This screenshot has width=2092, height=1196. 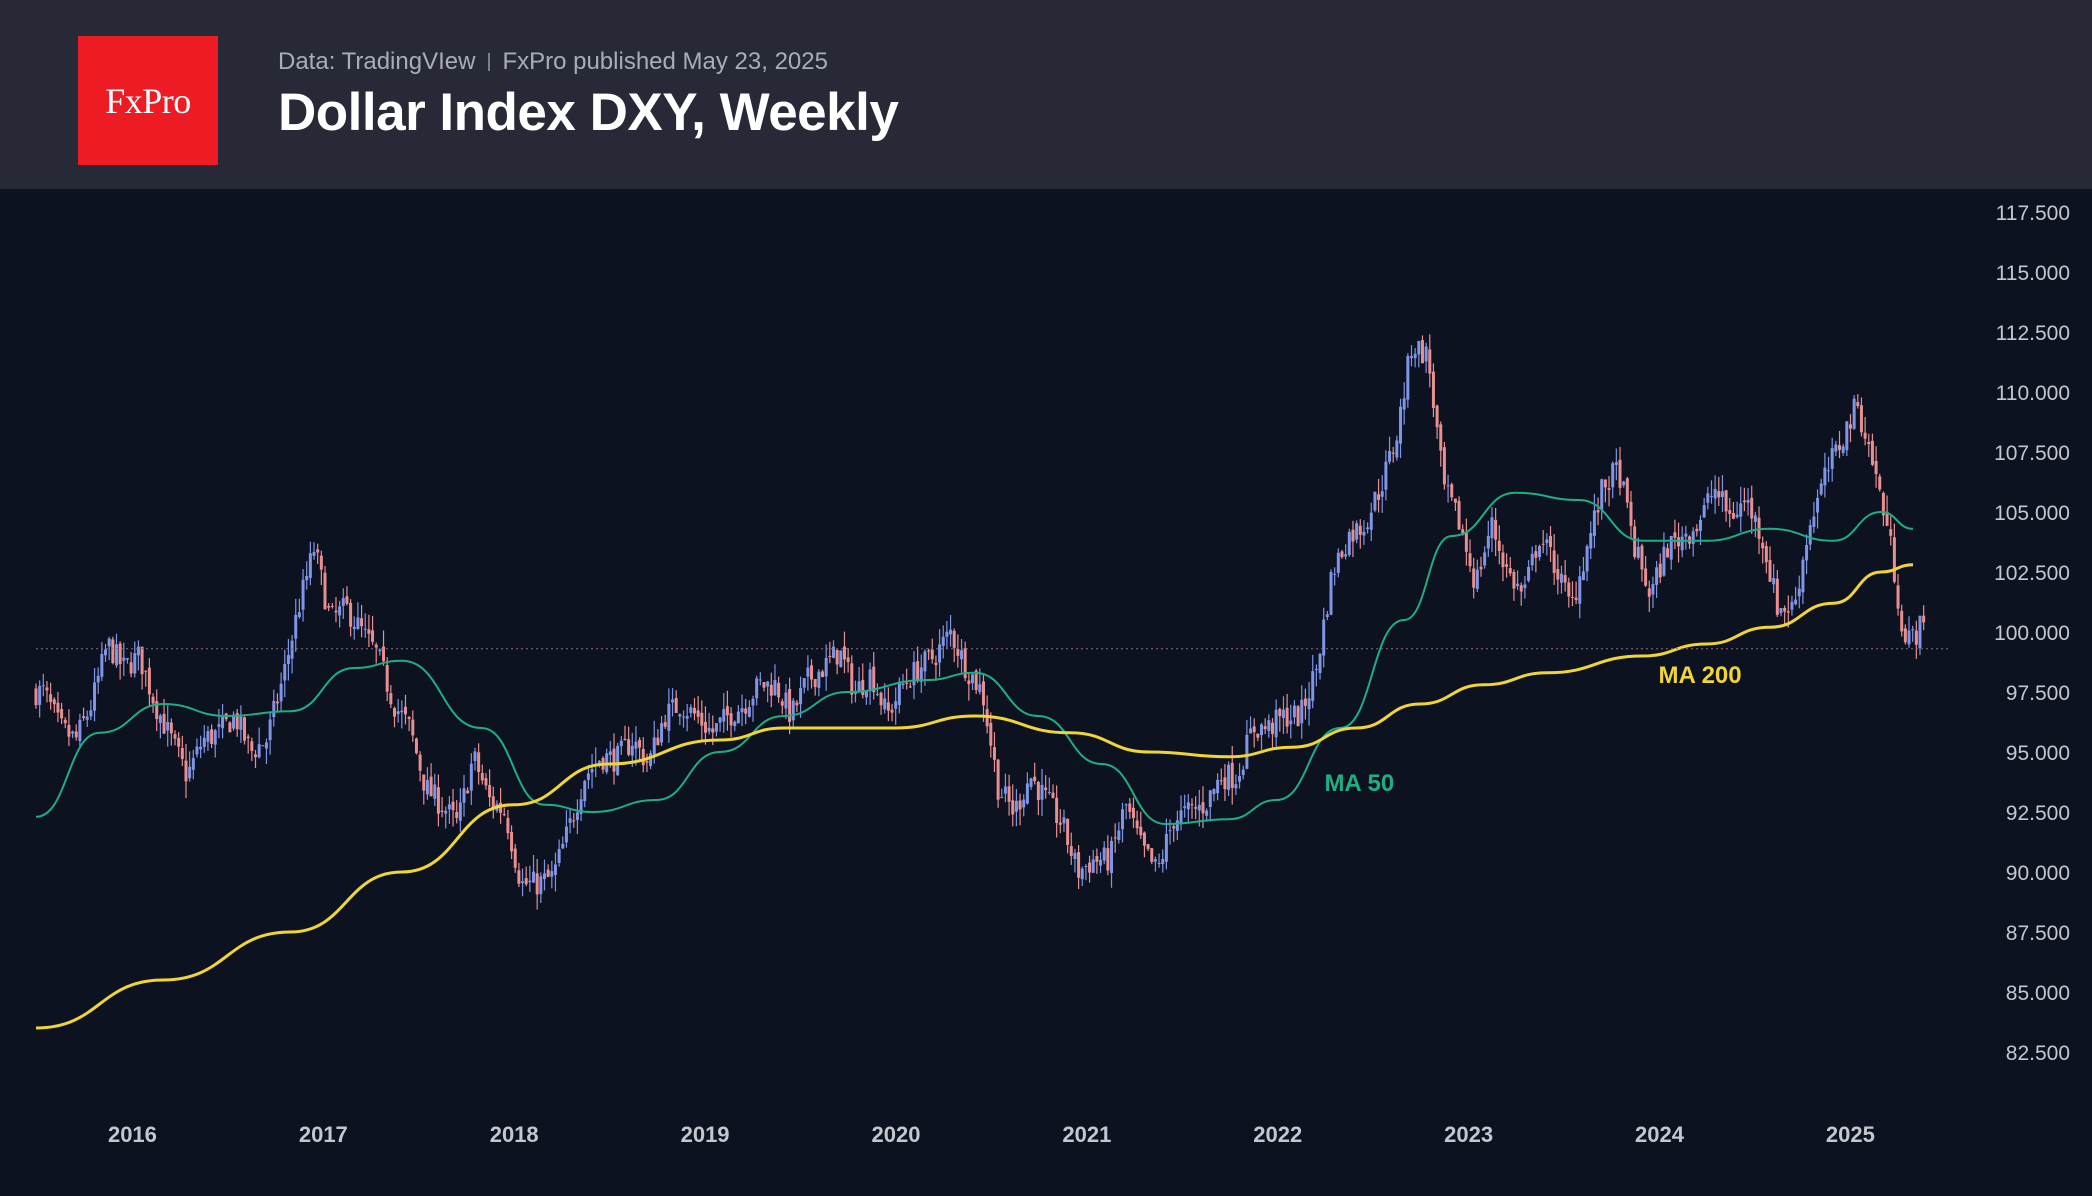 I want to click on x-tick-label: 2023, so click(x=1468, y=1134).